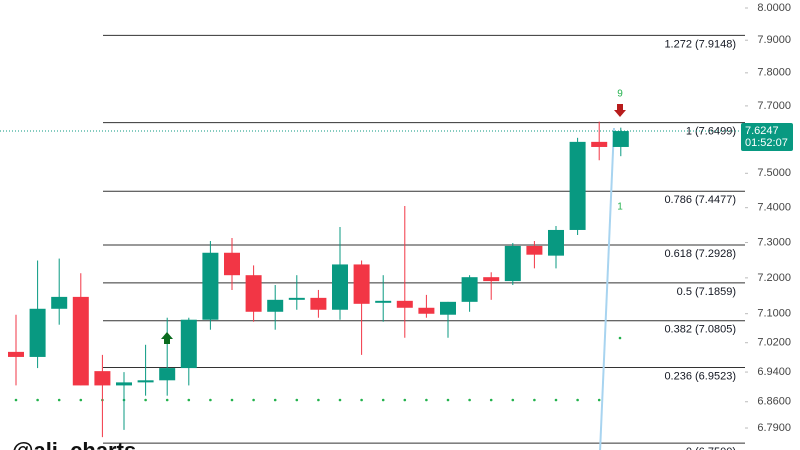  What do you see at coordinates (774, 8) in the screenshot?
I see `y-tick-label: 8.0000` at bounding box center [774, 8].